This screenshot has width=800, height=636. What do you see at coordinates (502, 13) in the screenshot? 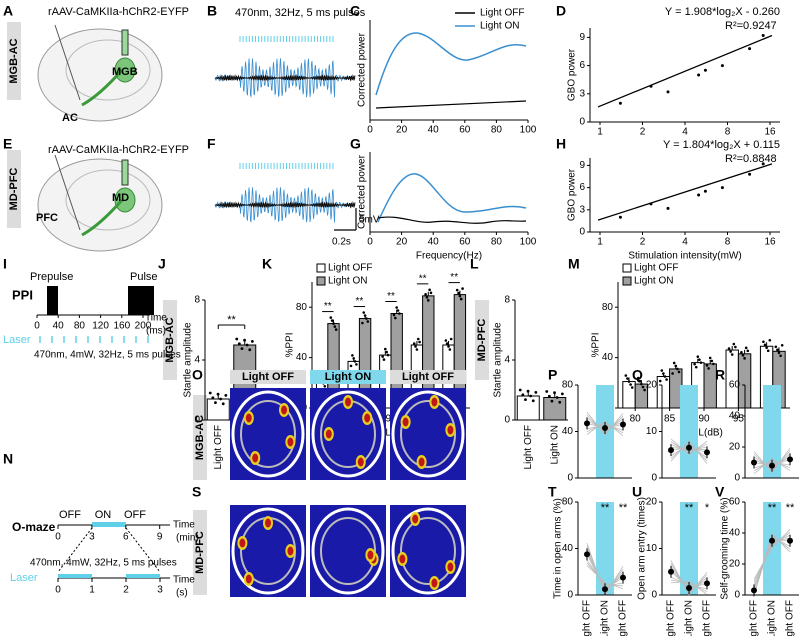
I see `legend-label: Light OFF` at bounding box center [502, 13].